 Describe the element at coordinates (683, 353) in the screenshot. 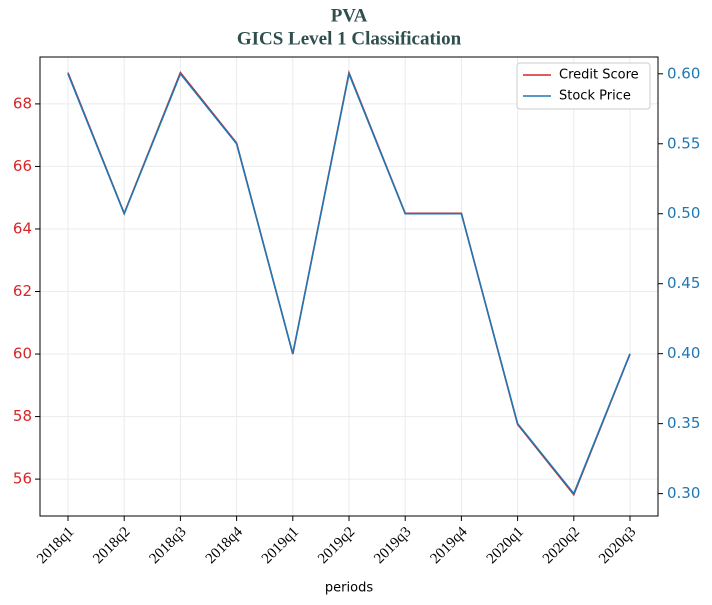

I see `y2-tick-label: 0.40` at that location.